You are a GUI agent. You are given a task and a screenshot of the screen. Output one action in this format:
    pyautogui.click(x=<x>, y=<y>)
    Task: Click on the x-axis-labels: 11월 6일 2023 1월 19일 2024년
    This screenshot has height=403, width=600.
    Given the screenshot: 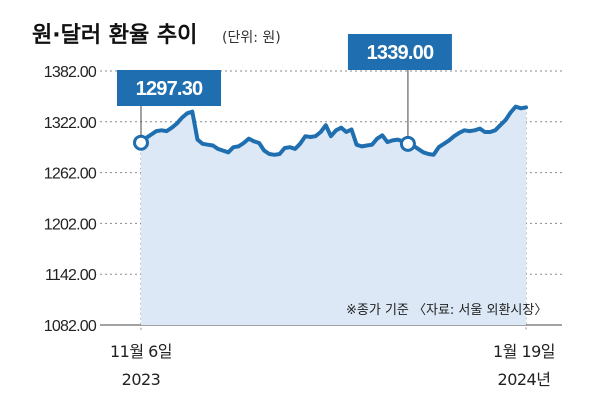 What is the action you would take?
    pyautogui.click(x=333, y=365)
    